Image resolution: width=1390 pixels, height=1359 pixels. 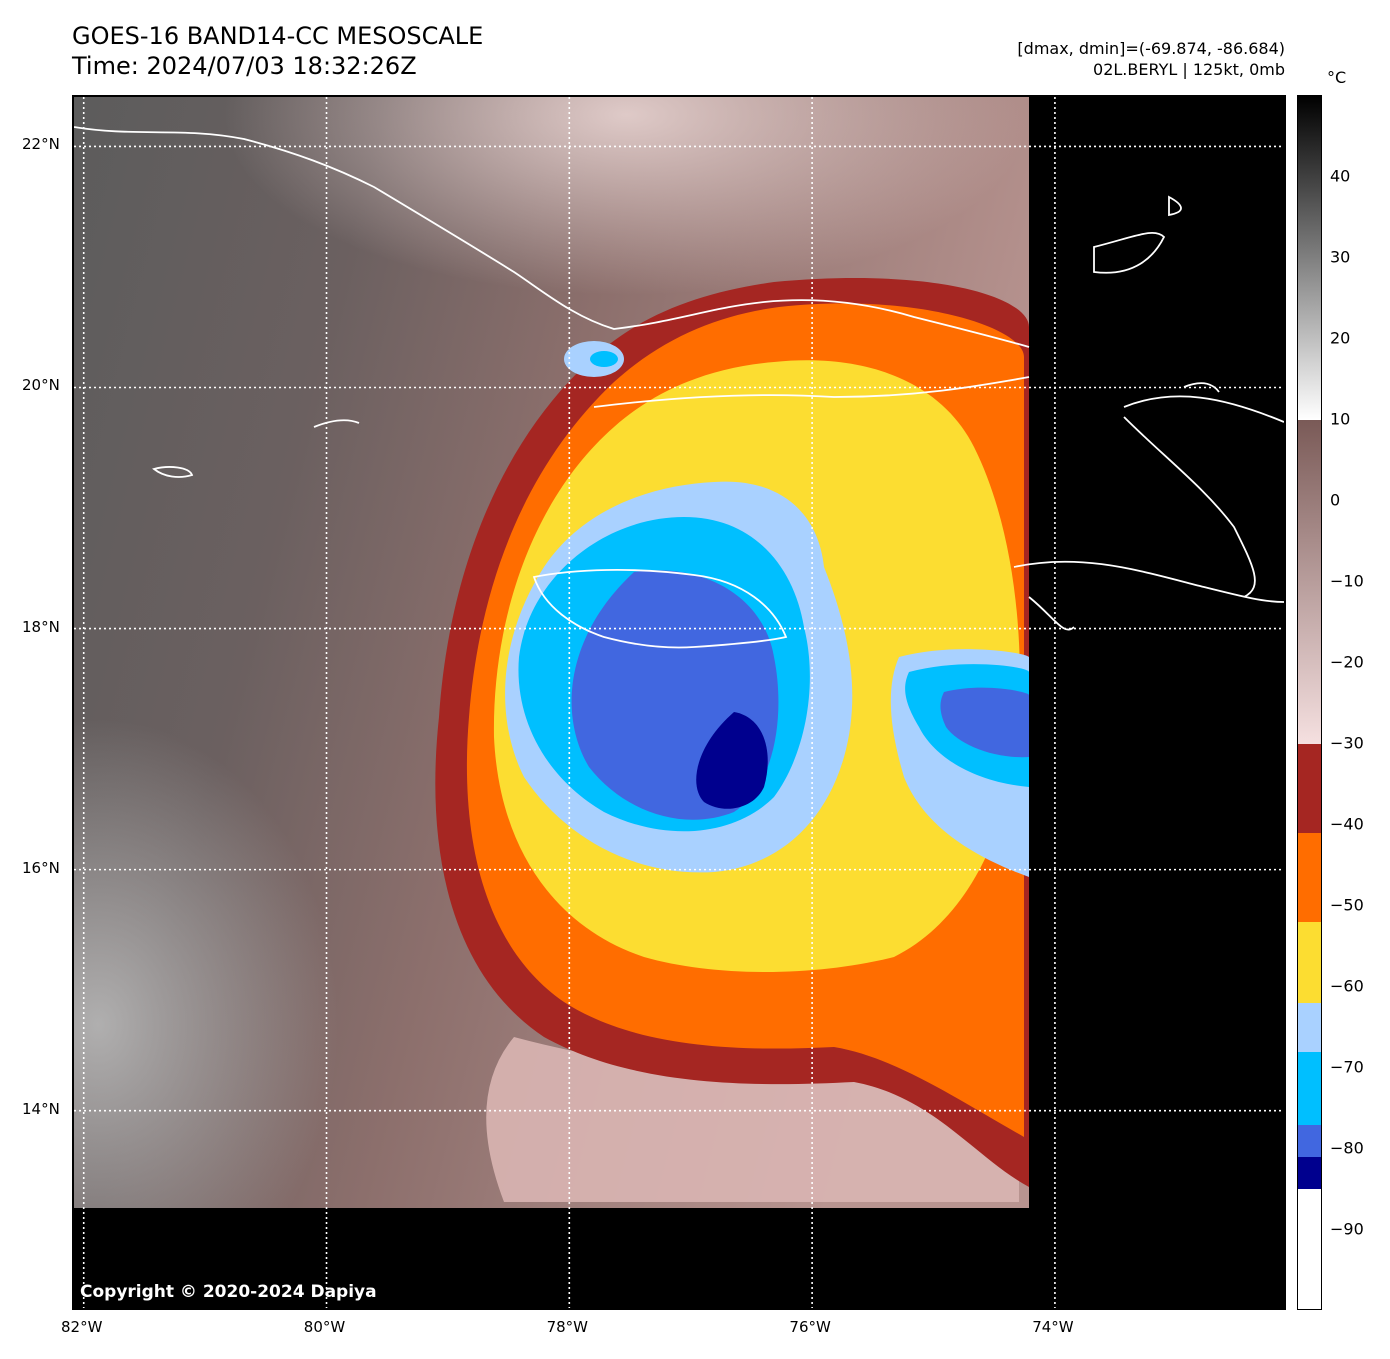 What do you see at coordinates (1340, 419) in the screenshot?
I see `colorbar-tick: 10` at bounding box center [1340, 419].